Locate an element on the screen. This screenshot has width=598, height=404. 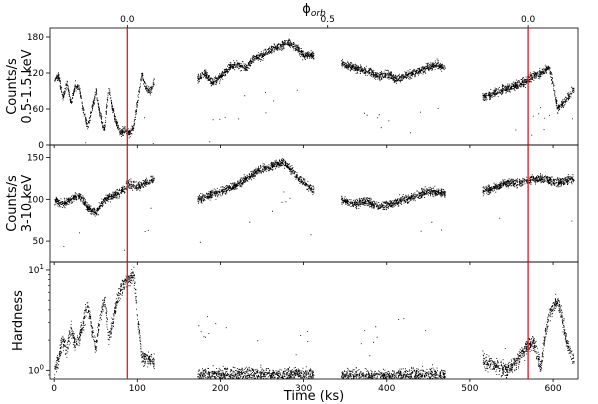
y-tick-label: 60 is located at coordinates (39, 110).